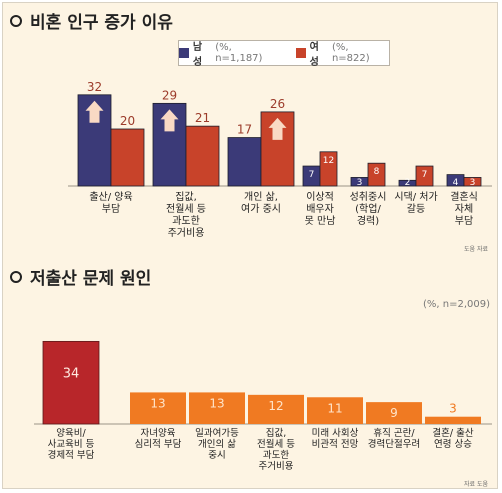 The height and width of the screenshot is (493, 502). What do you see at coordinates (244, 130) in the screenshot?
I see `chart1-value-male-2: 17` at bounding box center [244, 130].